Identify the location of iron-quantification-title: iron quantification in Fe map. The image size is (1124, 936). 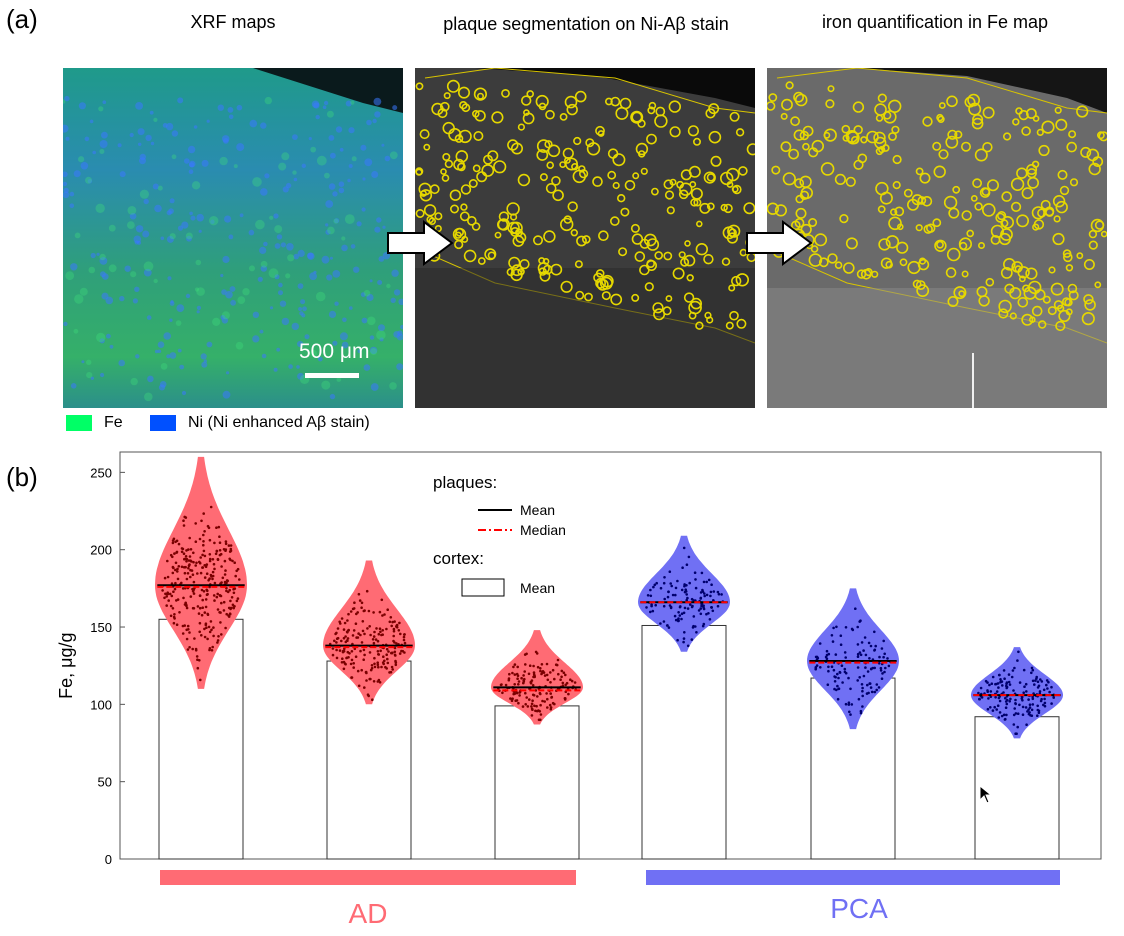
(935, 22).